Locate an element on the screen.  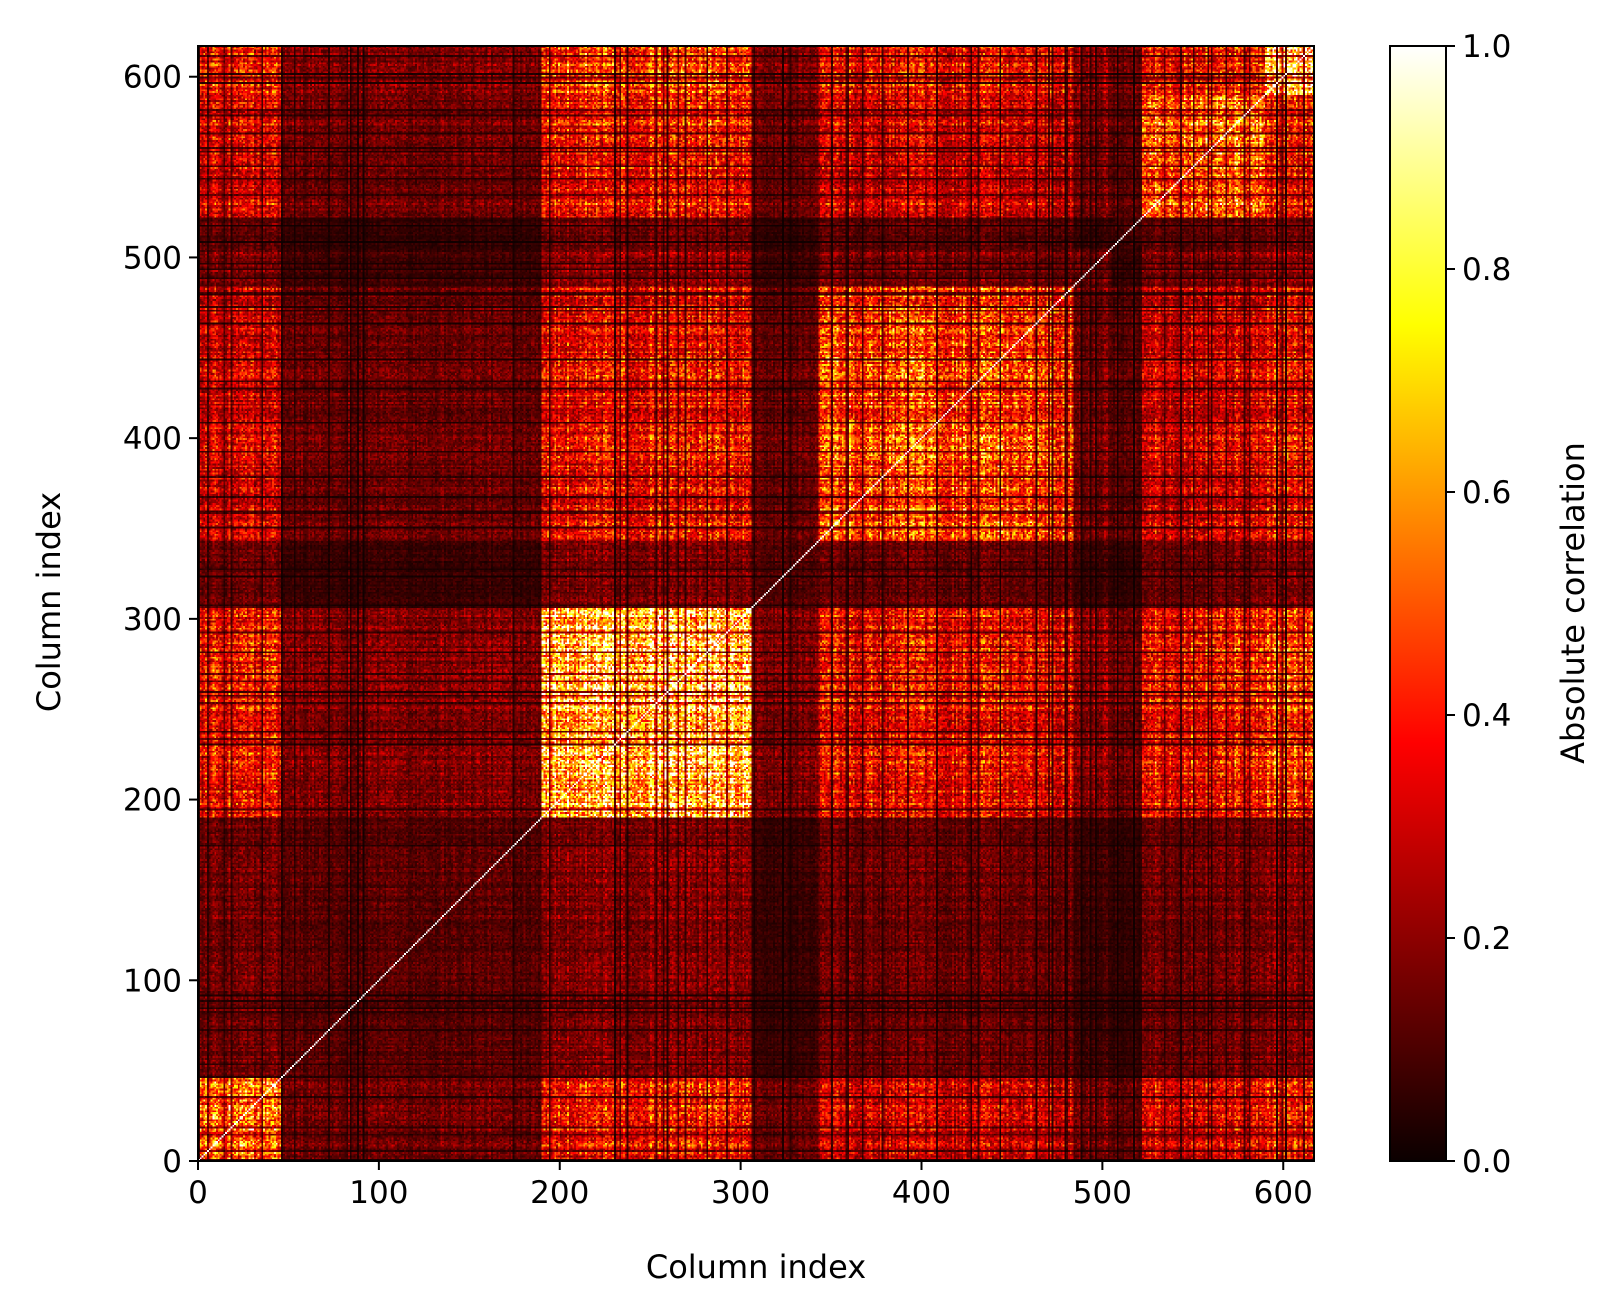
colorbar-gradient is located at coordinates (1418, 603).